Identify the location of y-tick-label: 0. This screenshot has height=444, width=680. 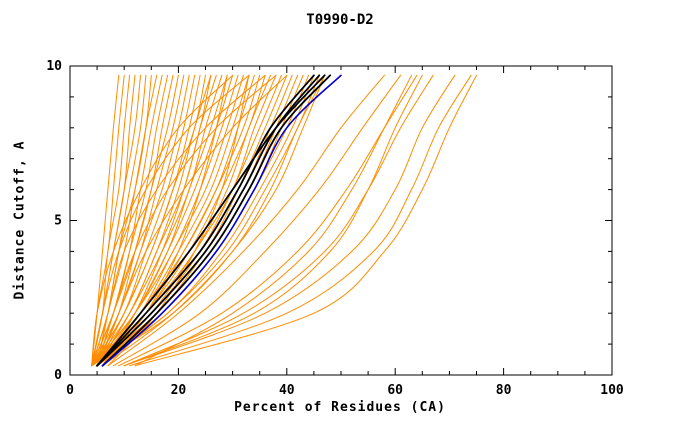
(58, 375).